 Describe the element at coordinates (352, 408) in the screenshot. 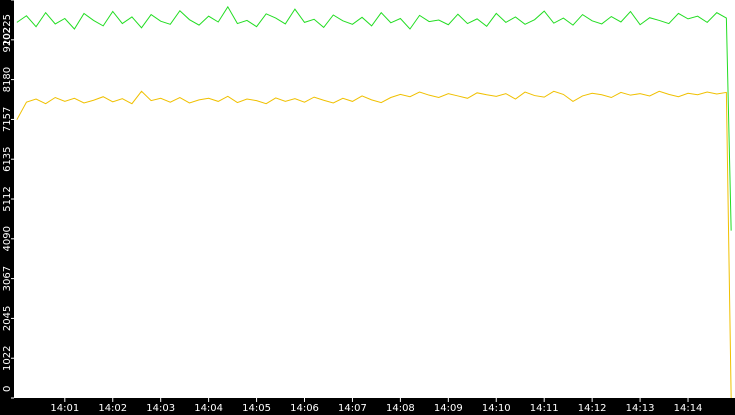

I see `x-tick-label: 14:07` at that location.